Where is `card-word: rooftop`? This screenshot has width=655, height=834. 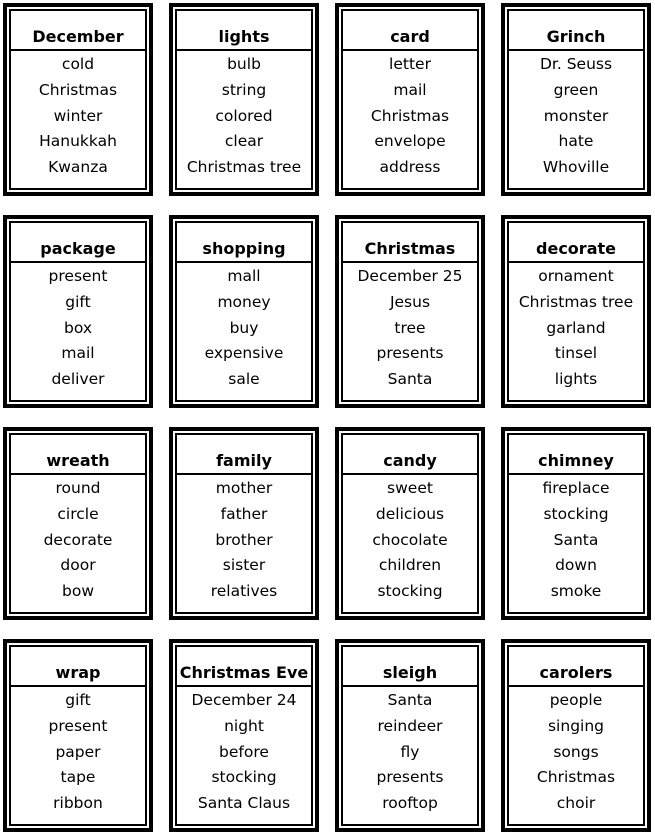
card-word: rooftop is located at coordinates (410, 803).